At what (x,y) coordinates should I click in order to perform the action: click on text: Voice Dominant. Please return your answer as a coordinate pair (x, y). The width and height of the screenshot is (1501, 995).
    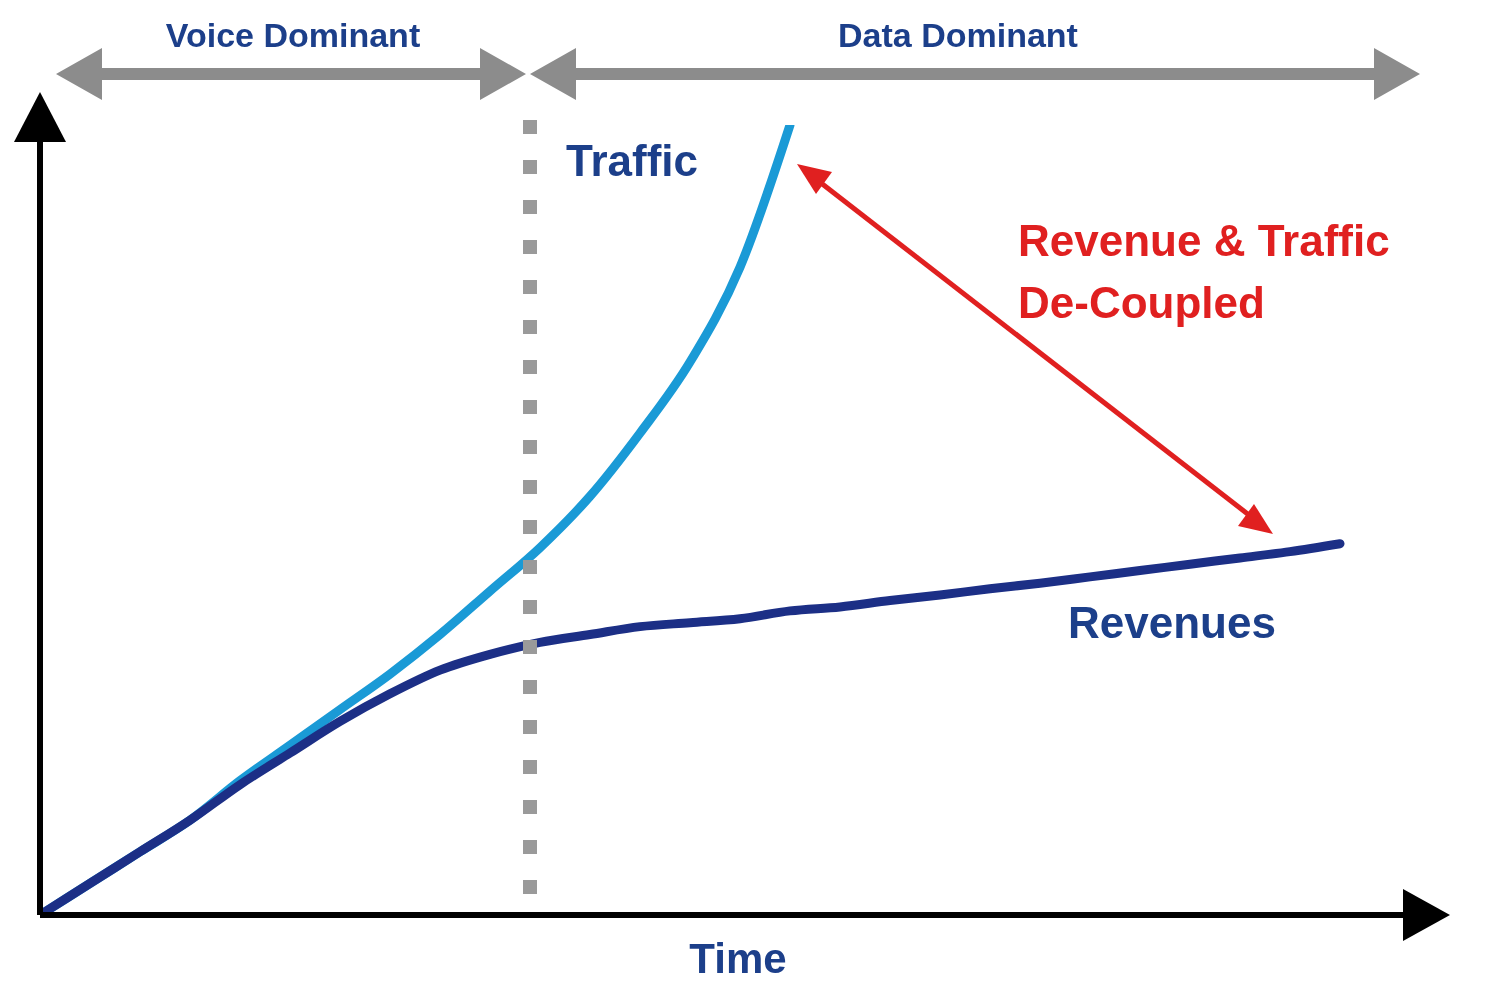
    Looking at the image, I should click on (293, 35).